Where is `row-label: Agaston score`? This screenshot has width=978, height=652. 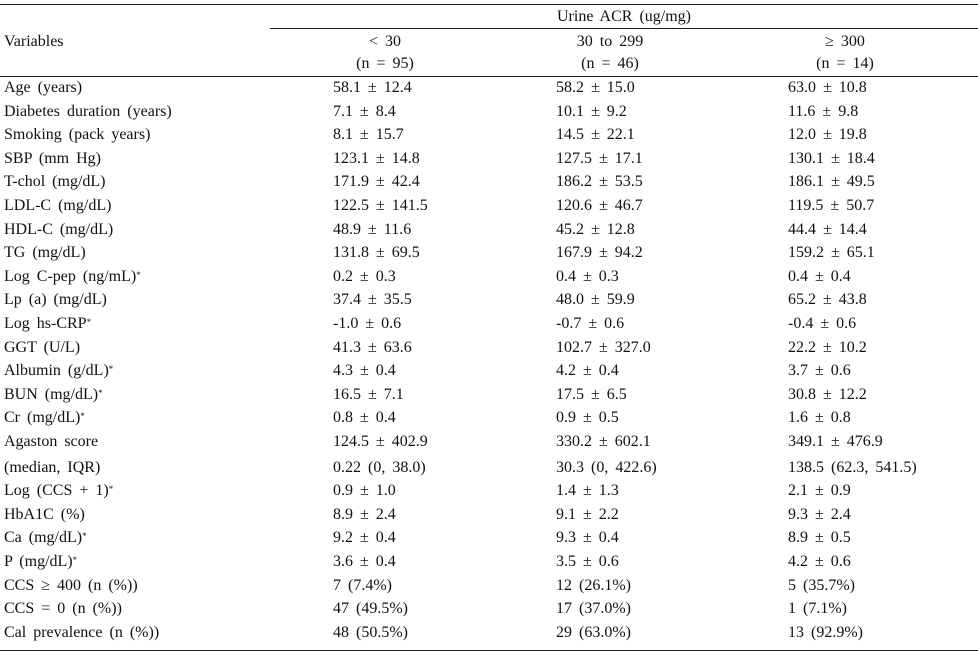
row-label: Agaston score is located at coordinates (51, 441).